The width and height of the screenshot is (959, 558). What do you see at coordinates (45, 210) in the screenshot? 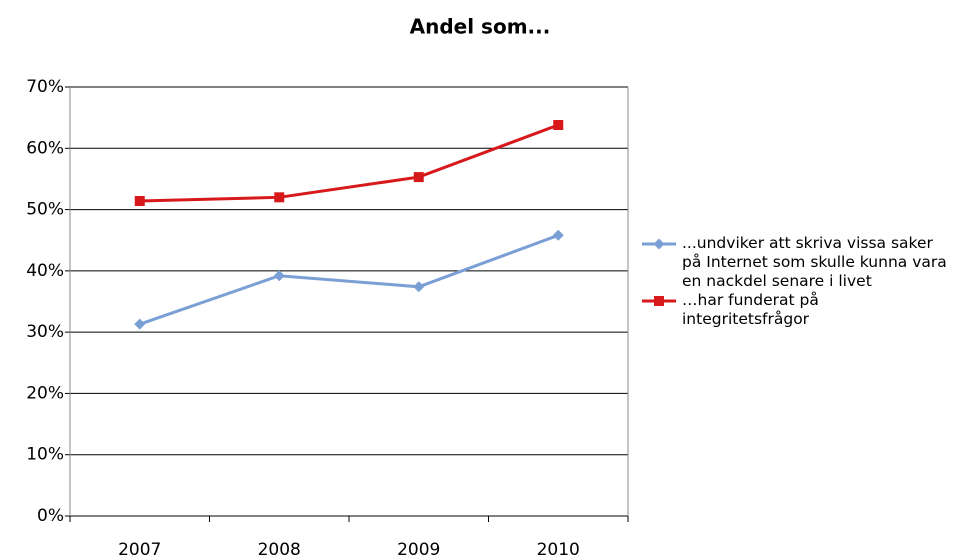
I see `y-tick-label: 50%` at bounding box center [45, 210].